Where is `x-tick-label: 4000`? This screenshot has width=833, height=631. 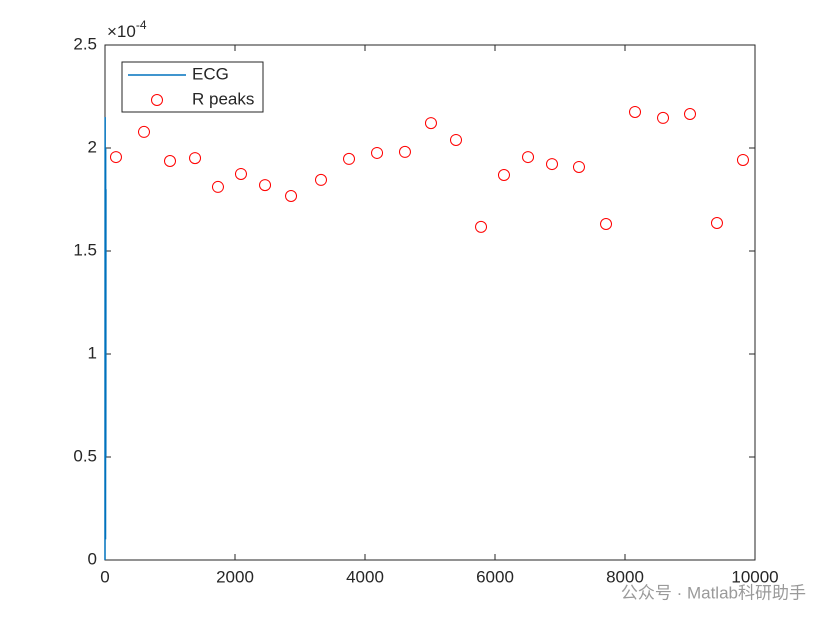
x-tick-label: 4000 is located at coordinates (365, 576).